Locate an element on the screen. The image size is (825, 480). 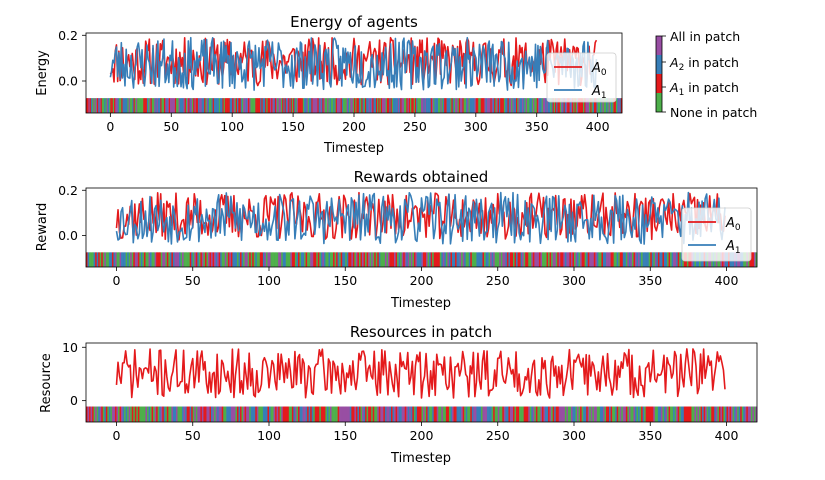
resource-x-ticks: 0 50 100 150 200 250 300 350 400 is located at coordinates (425, 432).